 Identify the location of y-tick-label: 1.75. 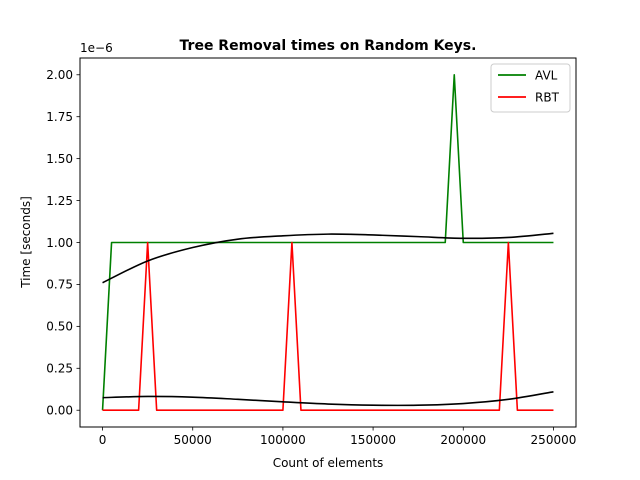
(59, 117).